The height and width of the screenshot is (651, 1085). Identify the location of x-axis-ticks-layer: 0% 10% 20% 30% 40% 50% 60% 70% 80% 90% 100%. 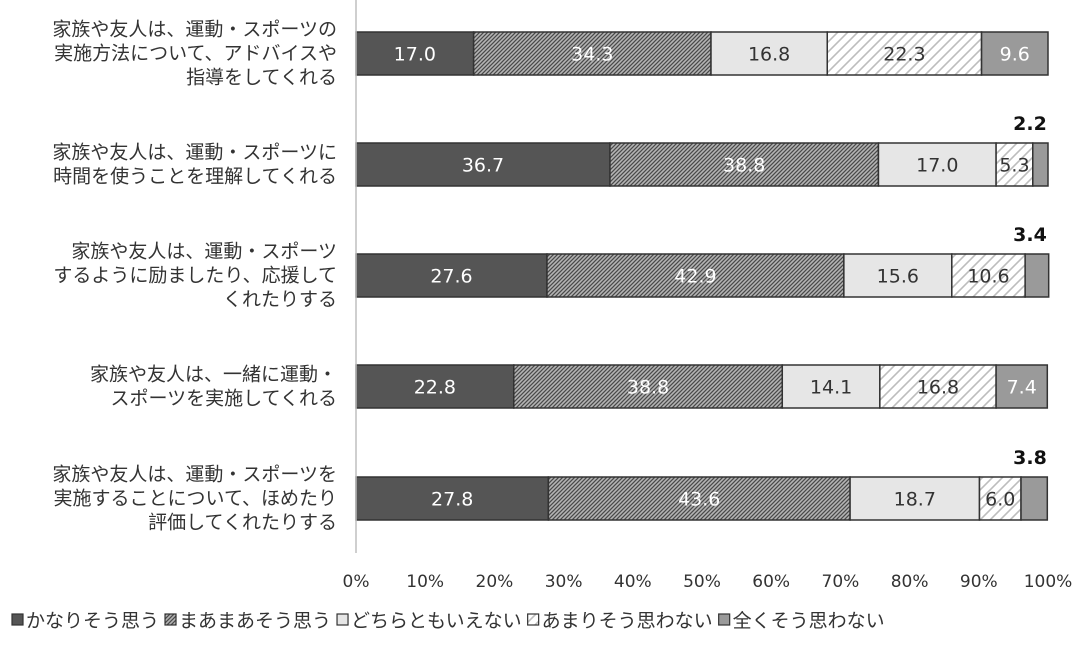
(708, 582).